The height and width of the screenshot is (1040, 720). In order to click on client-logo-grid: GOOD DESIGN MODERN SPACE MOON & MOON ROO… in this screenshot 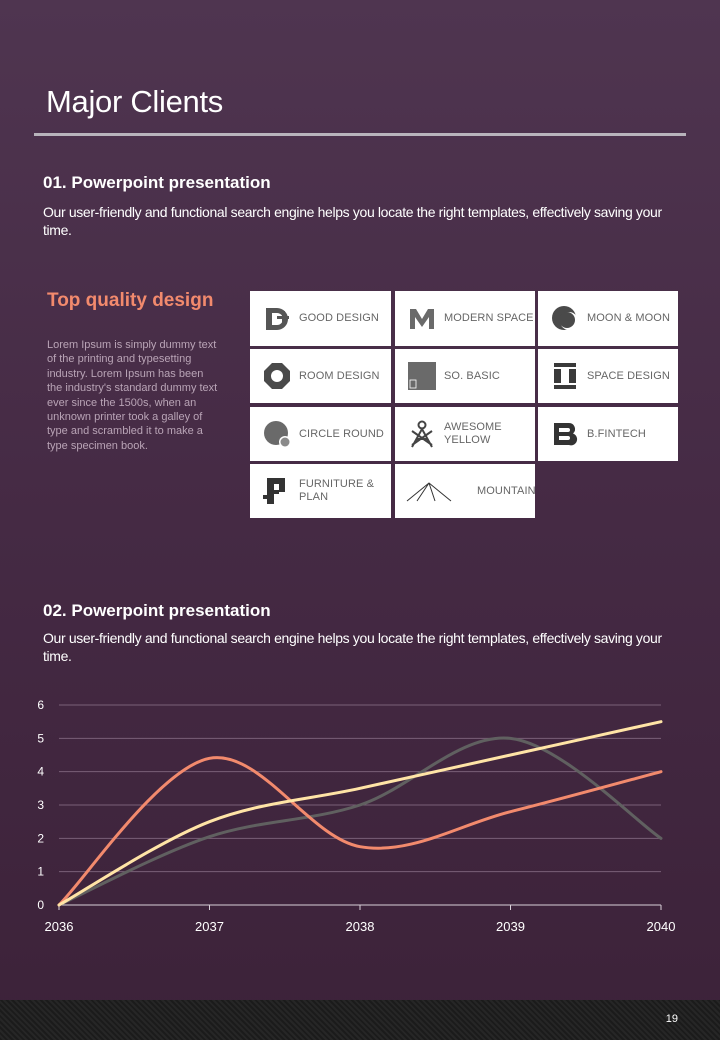, I will do `click(464, 404)`.